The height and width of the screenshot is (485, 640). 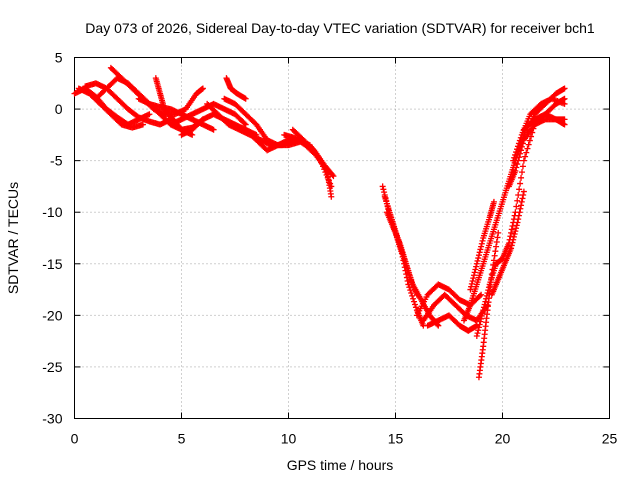 I want to click on x-tick-label: 20, so click(x=503, y=439).